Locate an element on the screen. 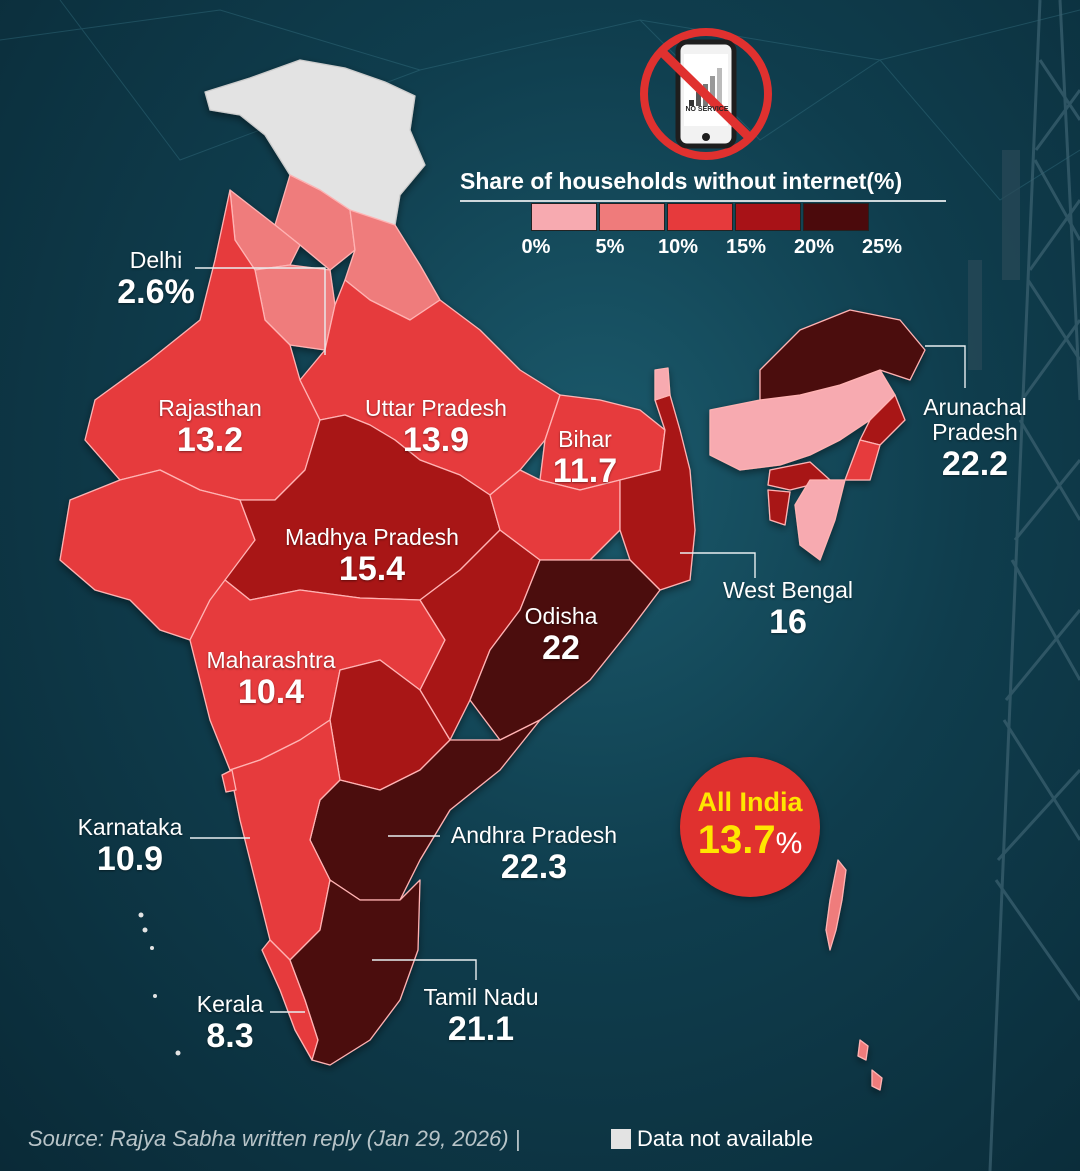 The width and height of the screenshot is (1080, 1171). state-name: Kerala is located at coordinates (230, 1004).